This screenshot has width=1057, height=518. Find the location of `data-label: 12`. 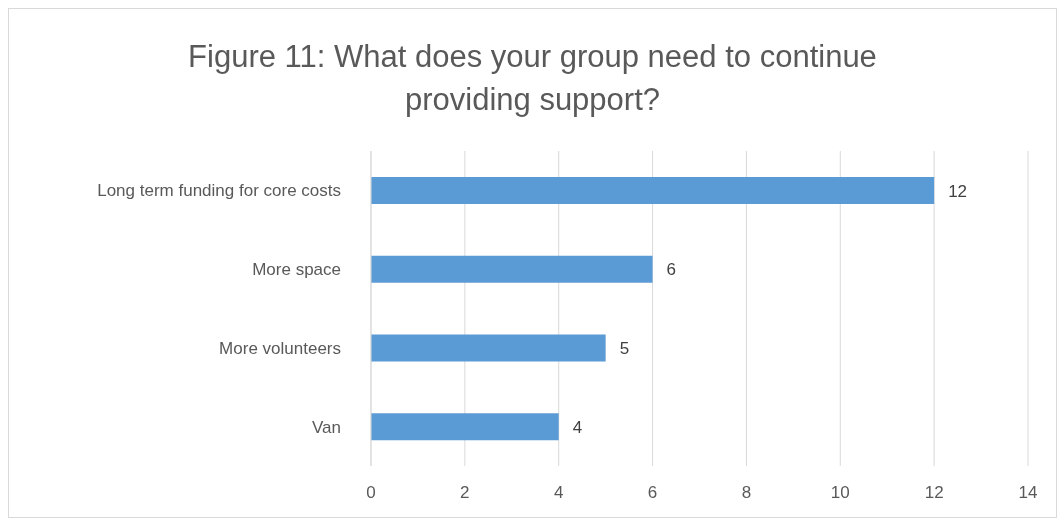

data-label: 12 is located at coordinates (958, 191).